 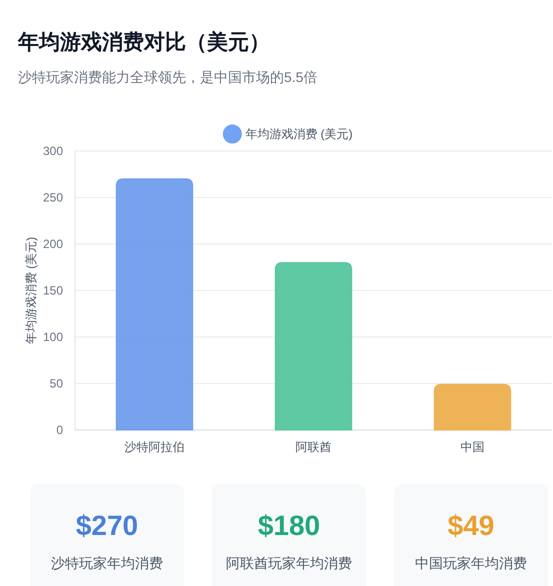 I want to click on y-tick-label: 300, so click(x=53, y=151).